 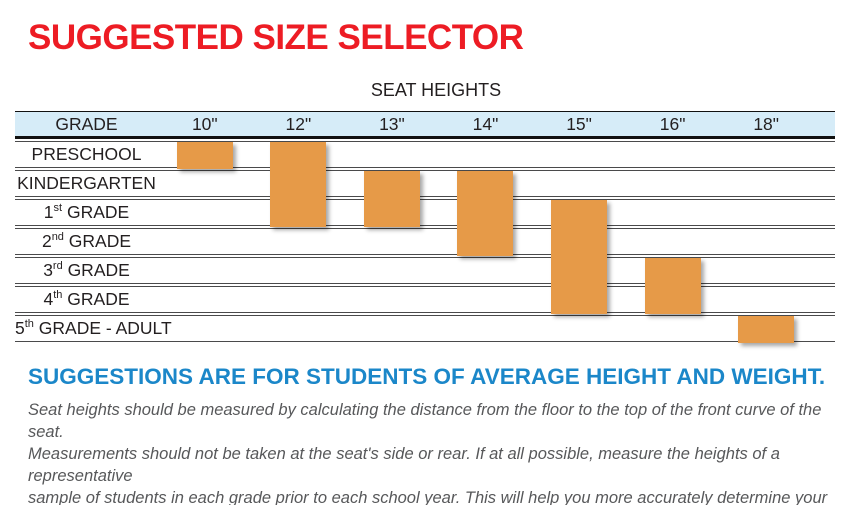 What do you see at coordinates (579, 123) in the screenshot?
I see `column-header-15in: 15"` at bounding box center [579, 123].